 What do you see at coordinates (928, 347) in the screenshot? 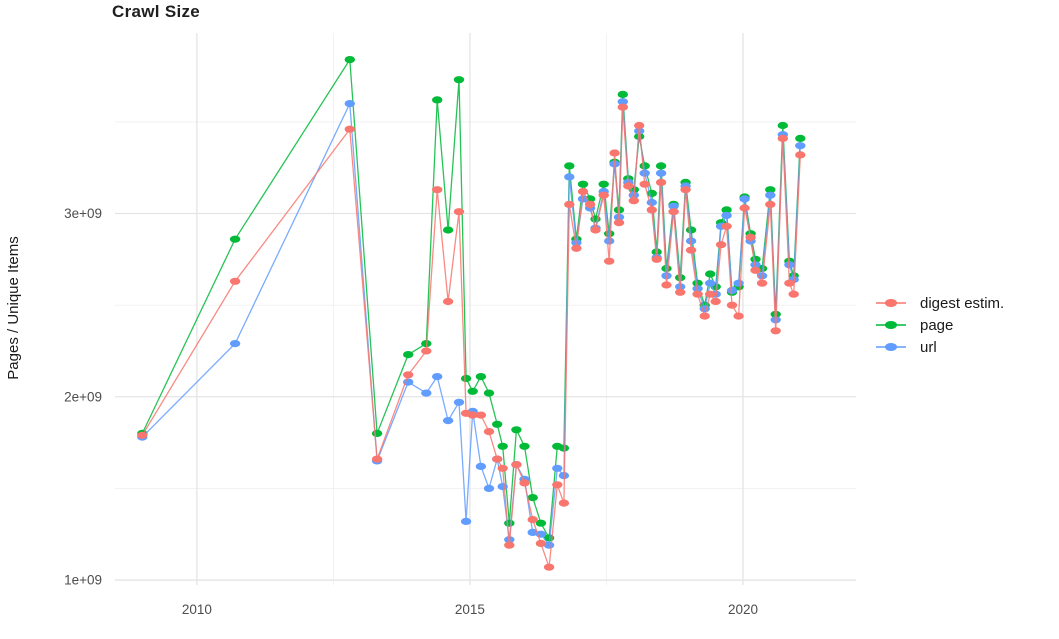
I see `legend-label-url: url` at bounding box center [928, 347].